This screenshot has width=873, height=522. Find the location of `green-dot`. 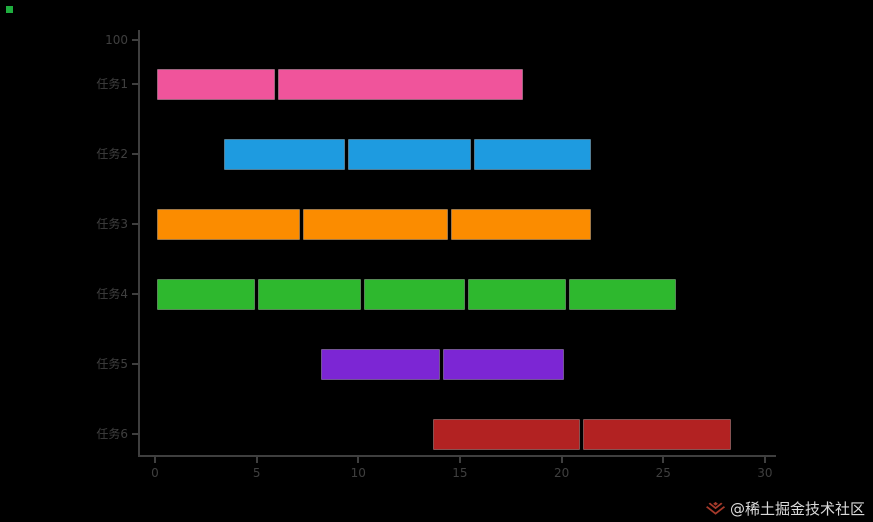

green-dot is located at coordinates (9, 9).